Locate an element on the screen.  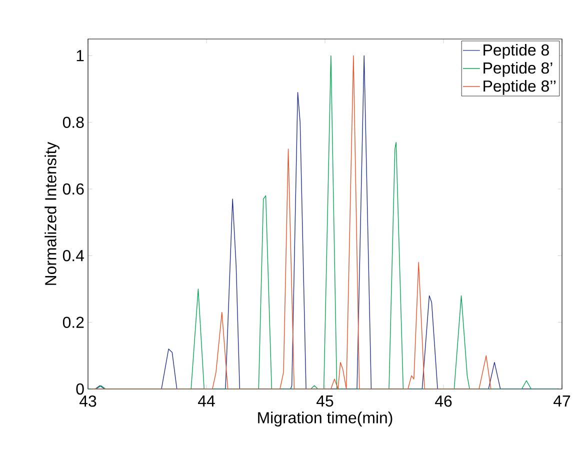
legend-label: Peptide 8’’ is located at coordinates (520, 87).